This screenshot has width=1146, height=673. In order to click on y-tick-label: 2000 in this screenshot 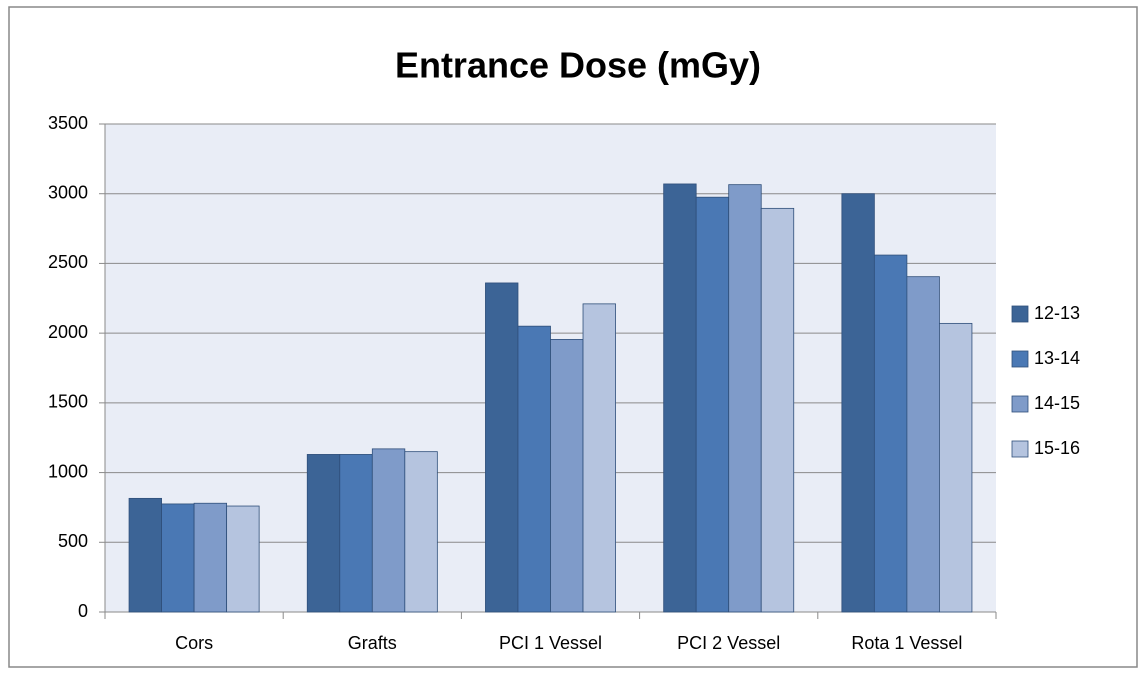, I will do `click(68, 332)`.